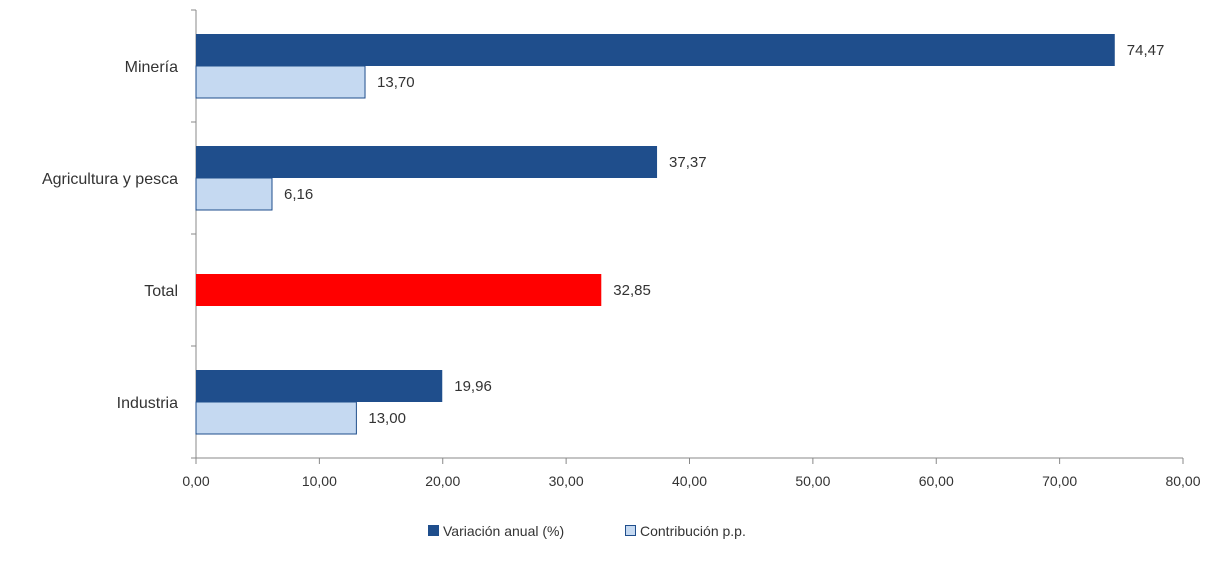  What do you see at coordinates (433, 530) in the screenshot?
I see `legend-swatch-variacion` at bounding box center [433, 530].